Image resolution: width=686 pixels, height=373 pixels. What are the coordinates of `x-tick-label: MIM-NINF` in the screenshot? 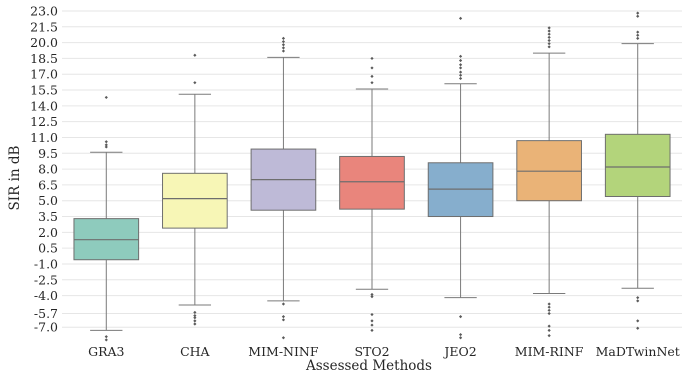 It's located at (283, 351).